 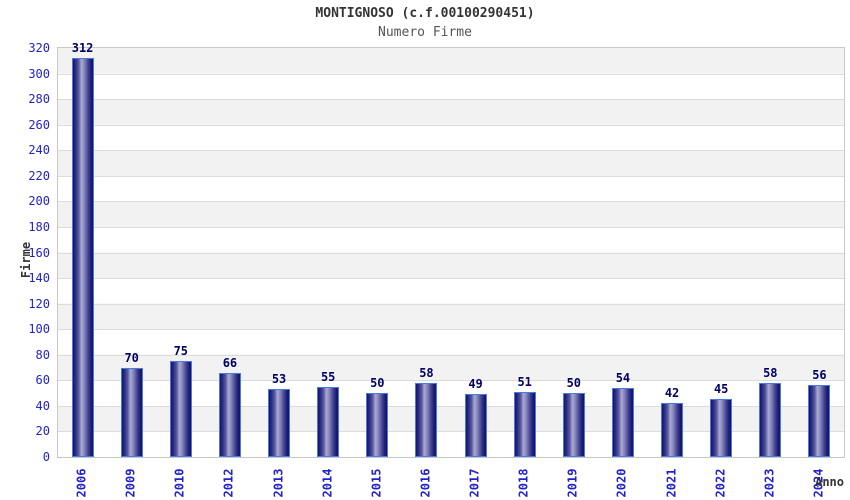 I want to click on y-tick-label: 240, so click(x=39, y=150).